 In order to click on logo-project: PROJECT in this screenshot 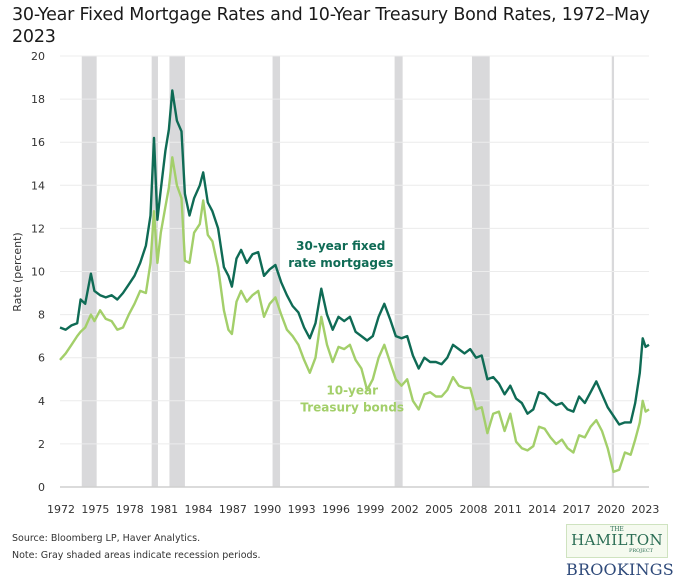, I will do `click(640, 551)`.